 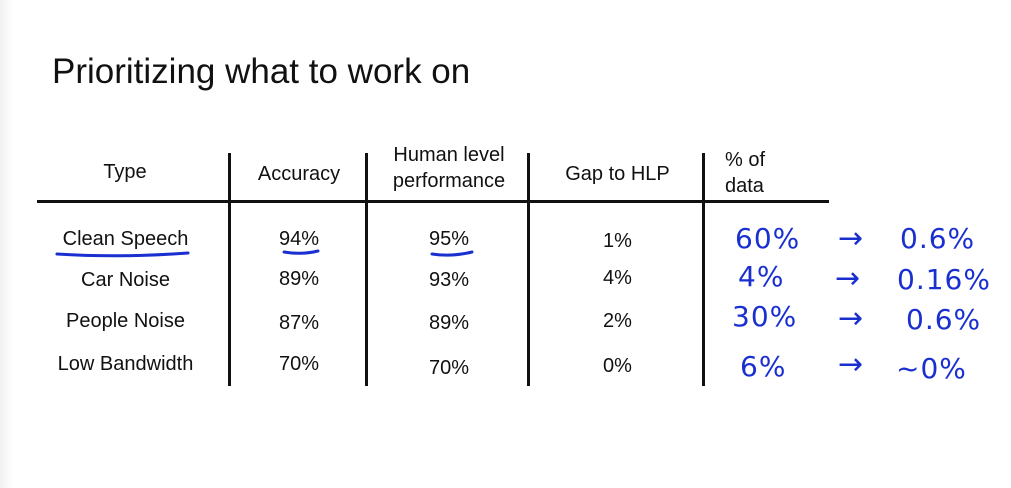 I want to click on header-divider, so click(x=433, y=201).